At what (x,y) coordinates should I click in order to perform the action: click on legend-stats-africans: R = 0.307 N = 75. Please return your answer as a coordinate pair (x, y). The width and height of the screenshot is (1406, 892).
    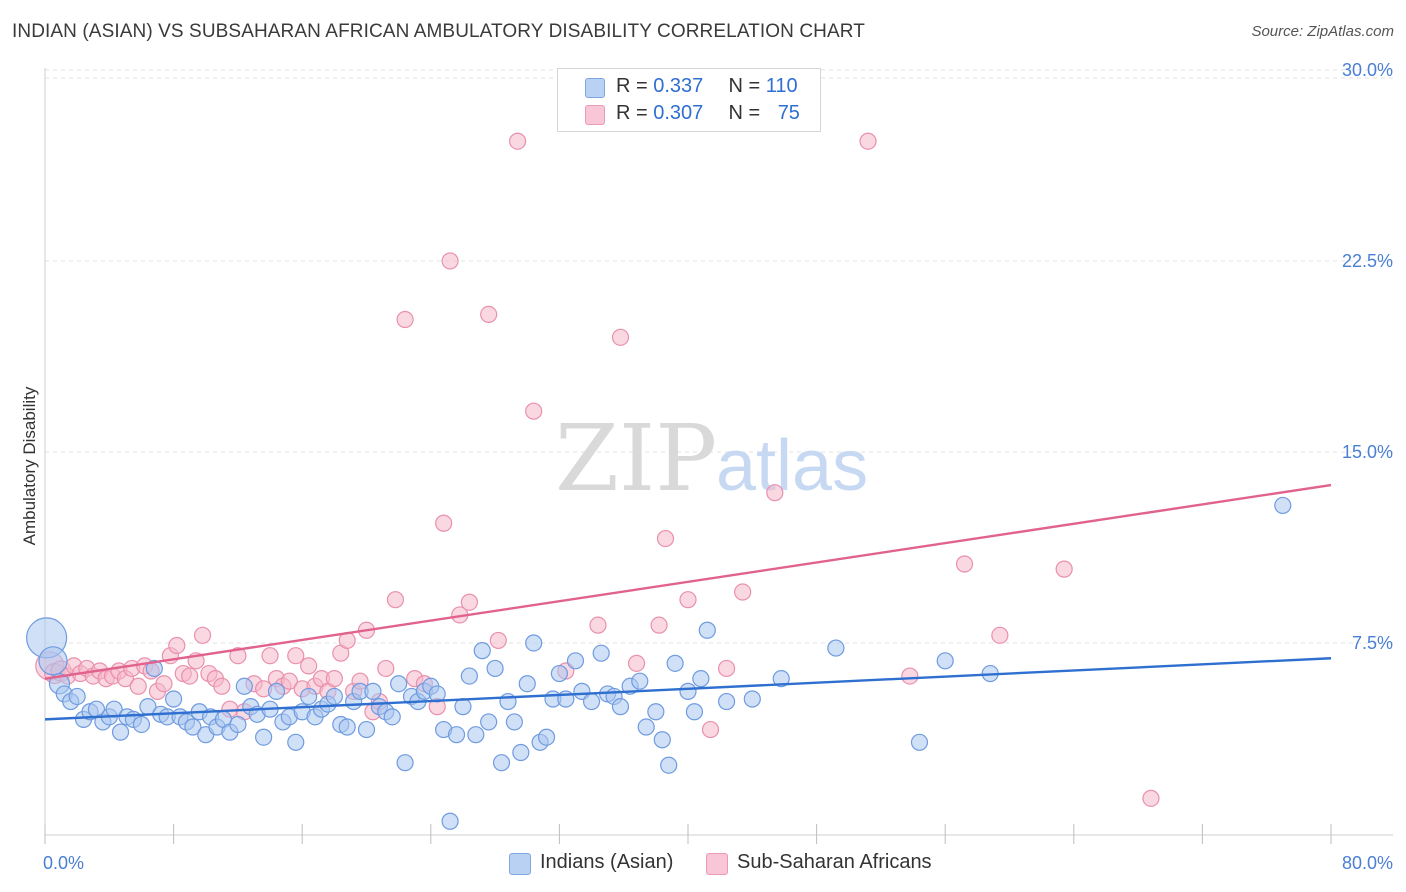
    Looking at the image, I should click on (708, 113).